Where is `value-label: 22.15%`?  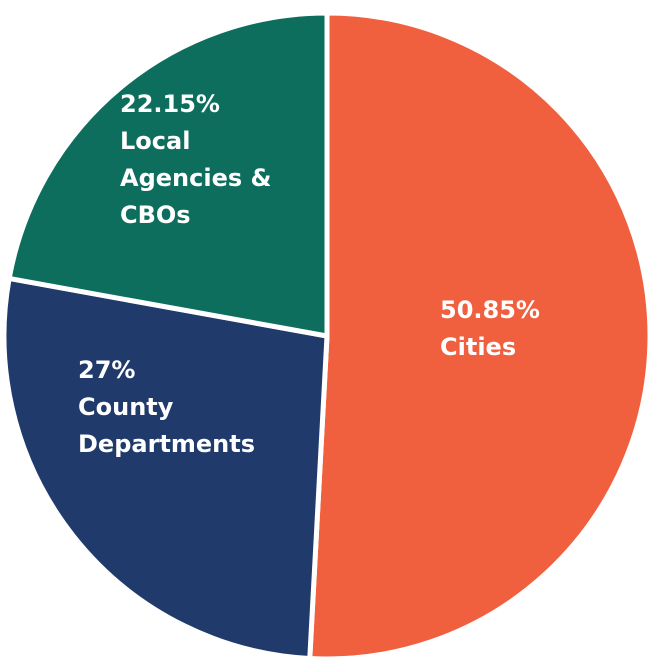 value-label: 22.15% is located at coordinates (170, 104).